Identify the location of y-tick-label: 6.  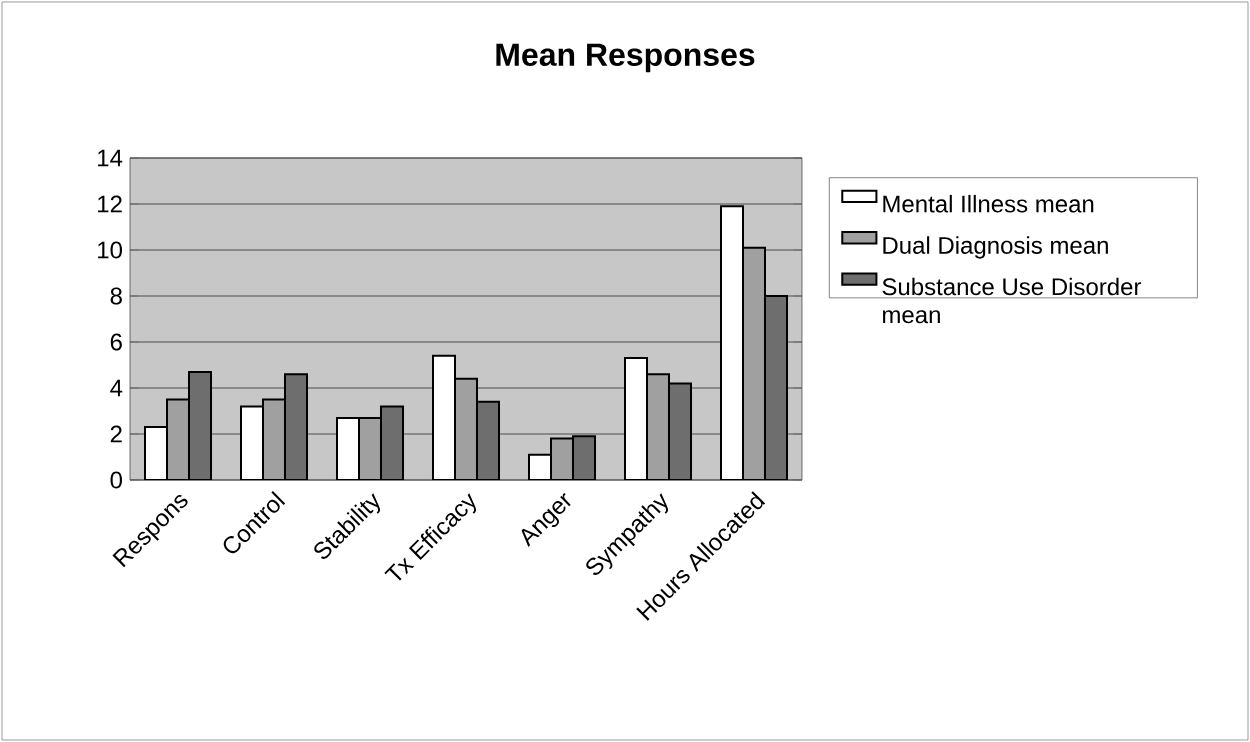
(116, 342).